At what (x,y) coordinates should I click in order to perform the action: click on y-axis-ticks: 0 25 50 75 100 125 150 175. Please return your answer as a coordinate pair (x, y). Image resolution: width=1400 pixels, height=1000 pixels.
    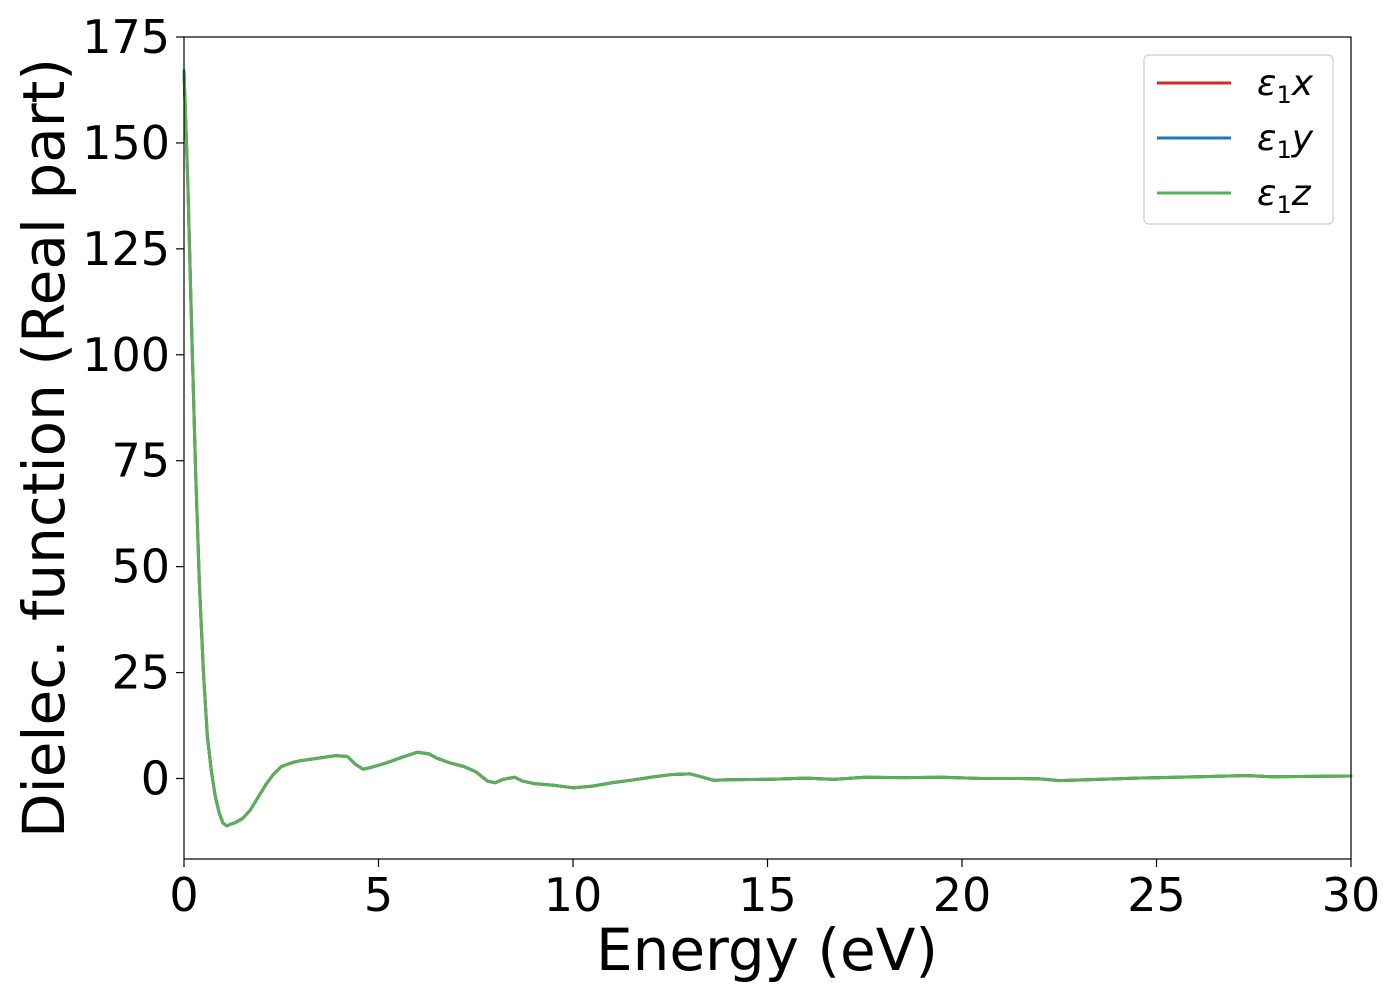
    Looking at the image, I should click on (133, 407).